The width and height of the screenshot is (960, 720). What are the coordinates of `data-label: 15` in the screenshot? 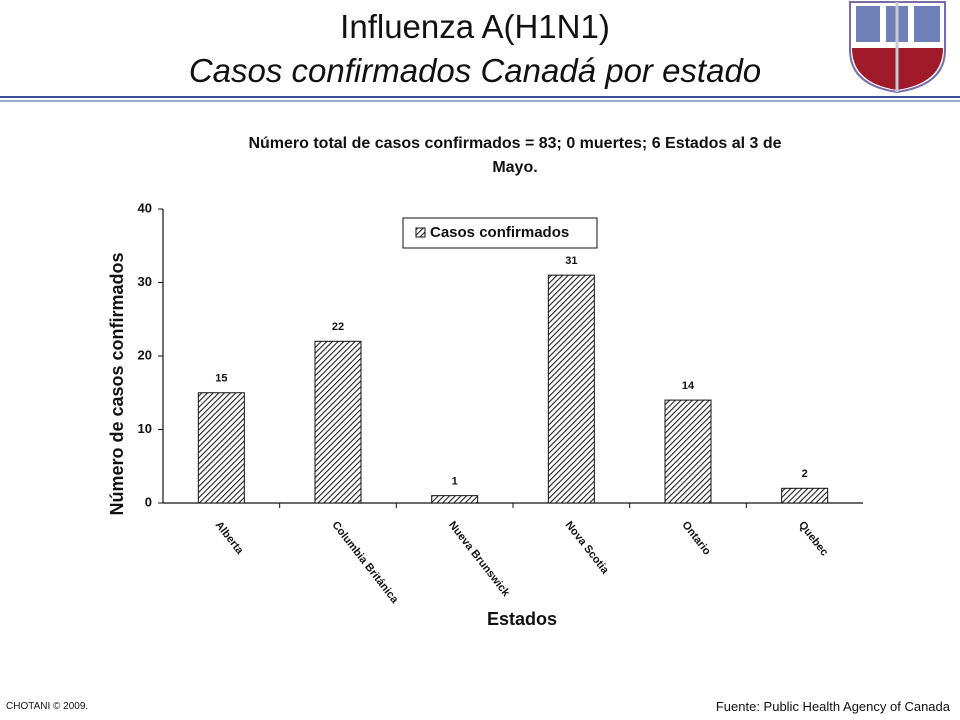 It's located at (221, 379).